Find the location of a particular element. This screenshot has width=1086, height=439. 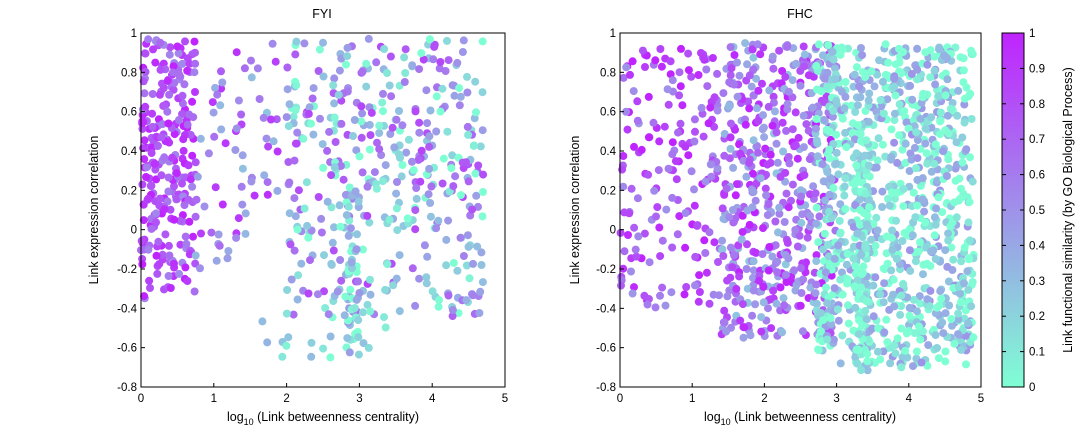

y-tick-label: 1 is located at coordinates (134, 34).